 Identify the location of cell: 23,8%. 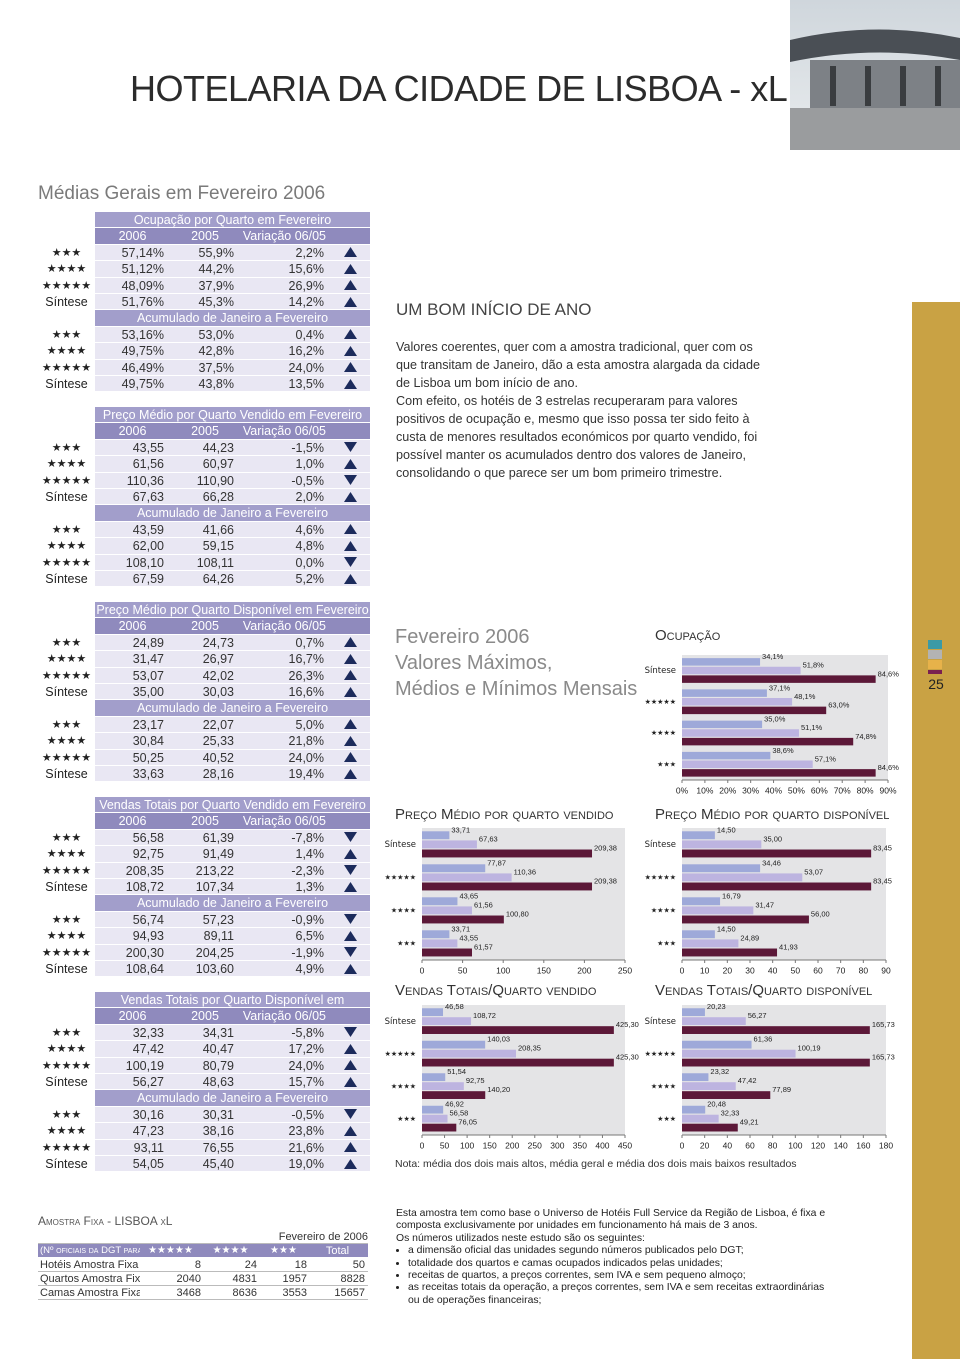
(285, 1131).